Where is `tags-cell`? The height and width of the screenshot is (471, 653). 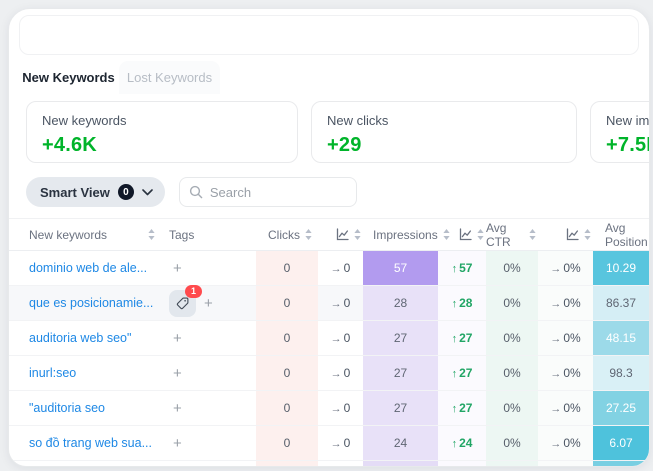
tags-cell is located at coordinates (208, 463).